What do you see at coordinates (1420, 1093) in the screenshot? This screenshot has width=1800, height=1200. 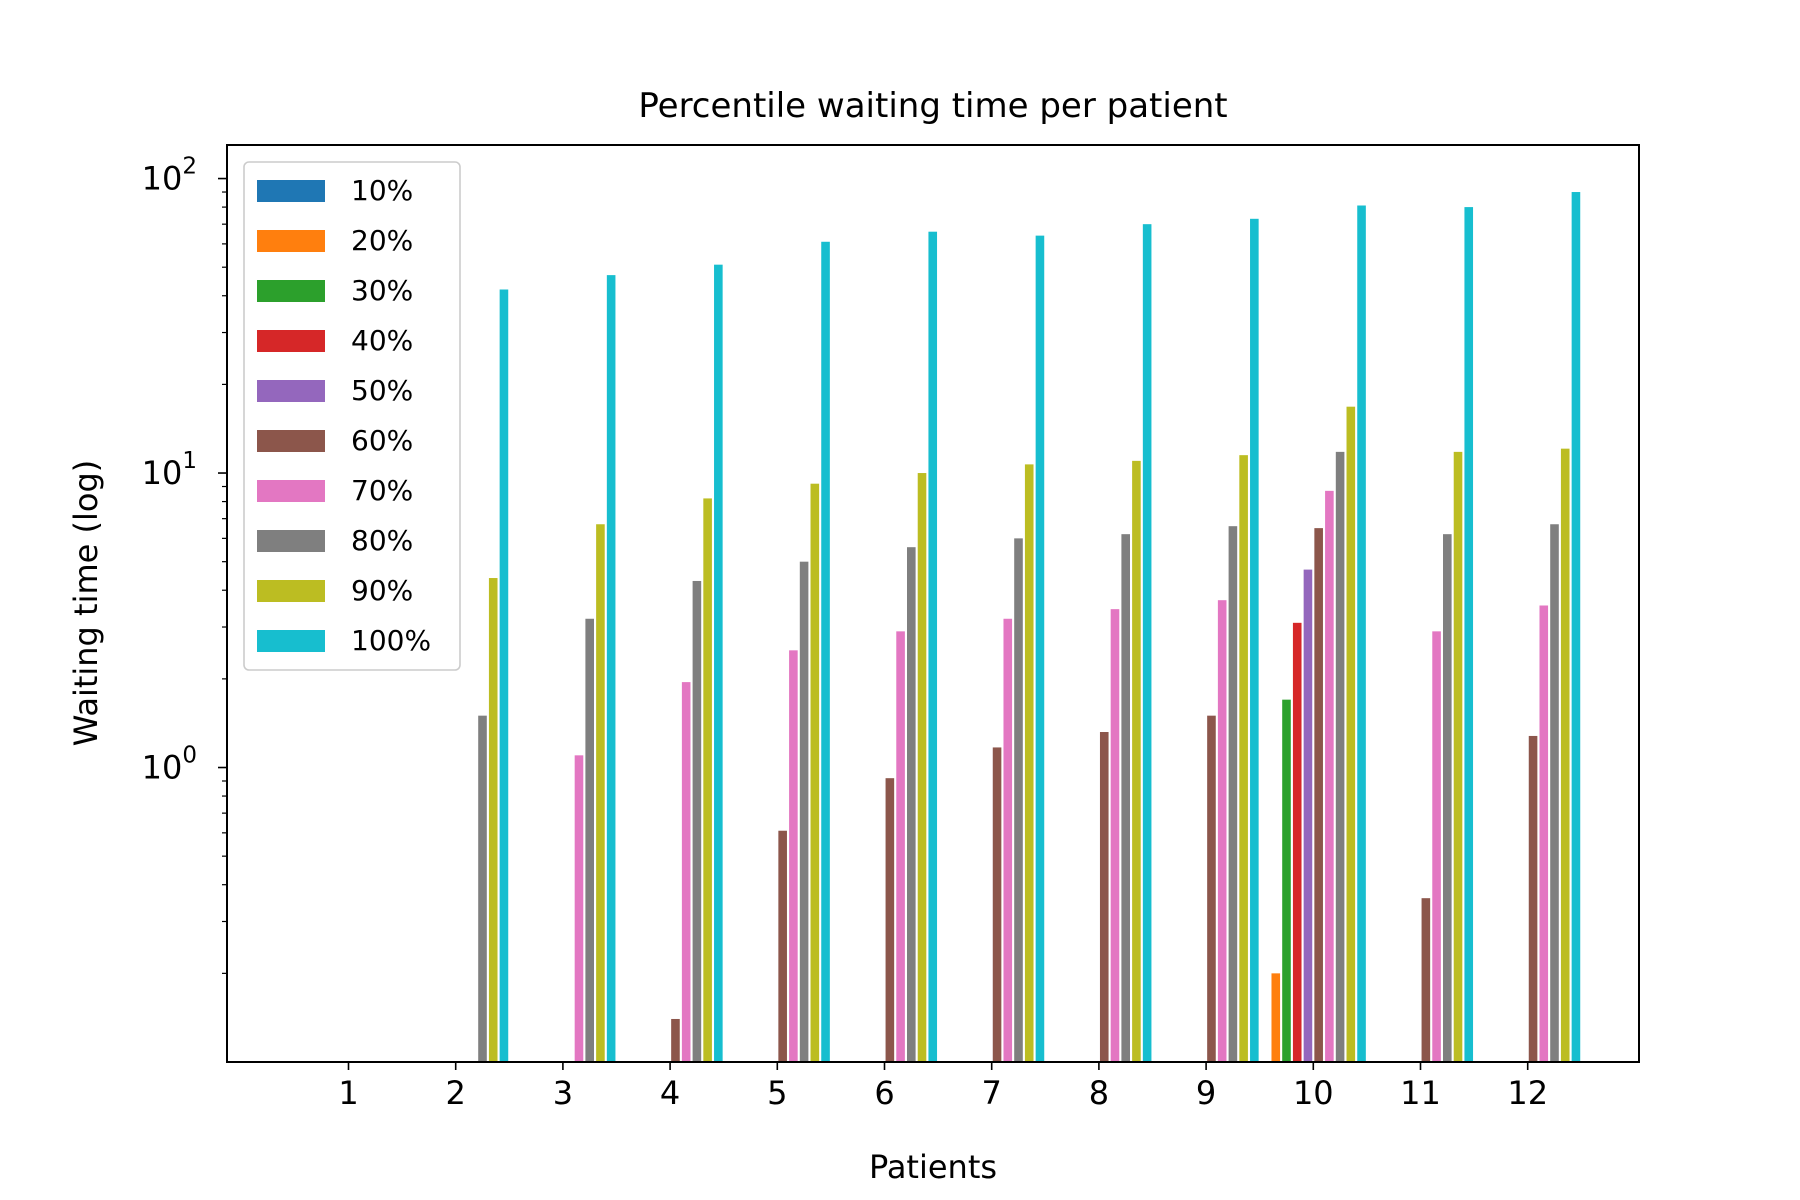 I see `x-tick-label: 11` at bounding box center [1420, 1093].